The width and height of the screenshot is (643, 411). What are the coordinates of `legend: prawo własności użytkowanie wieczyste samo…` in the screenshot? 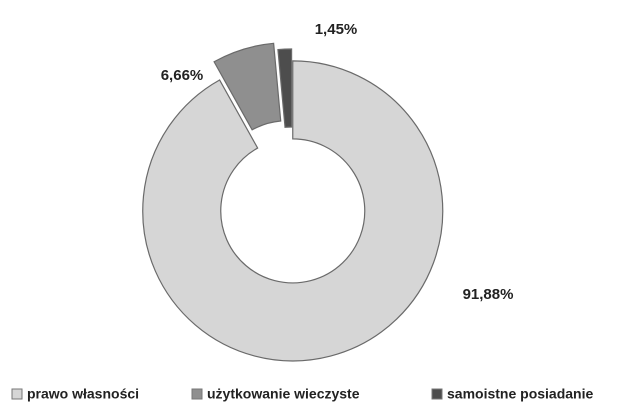 It's located at (302, 394).